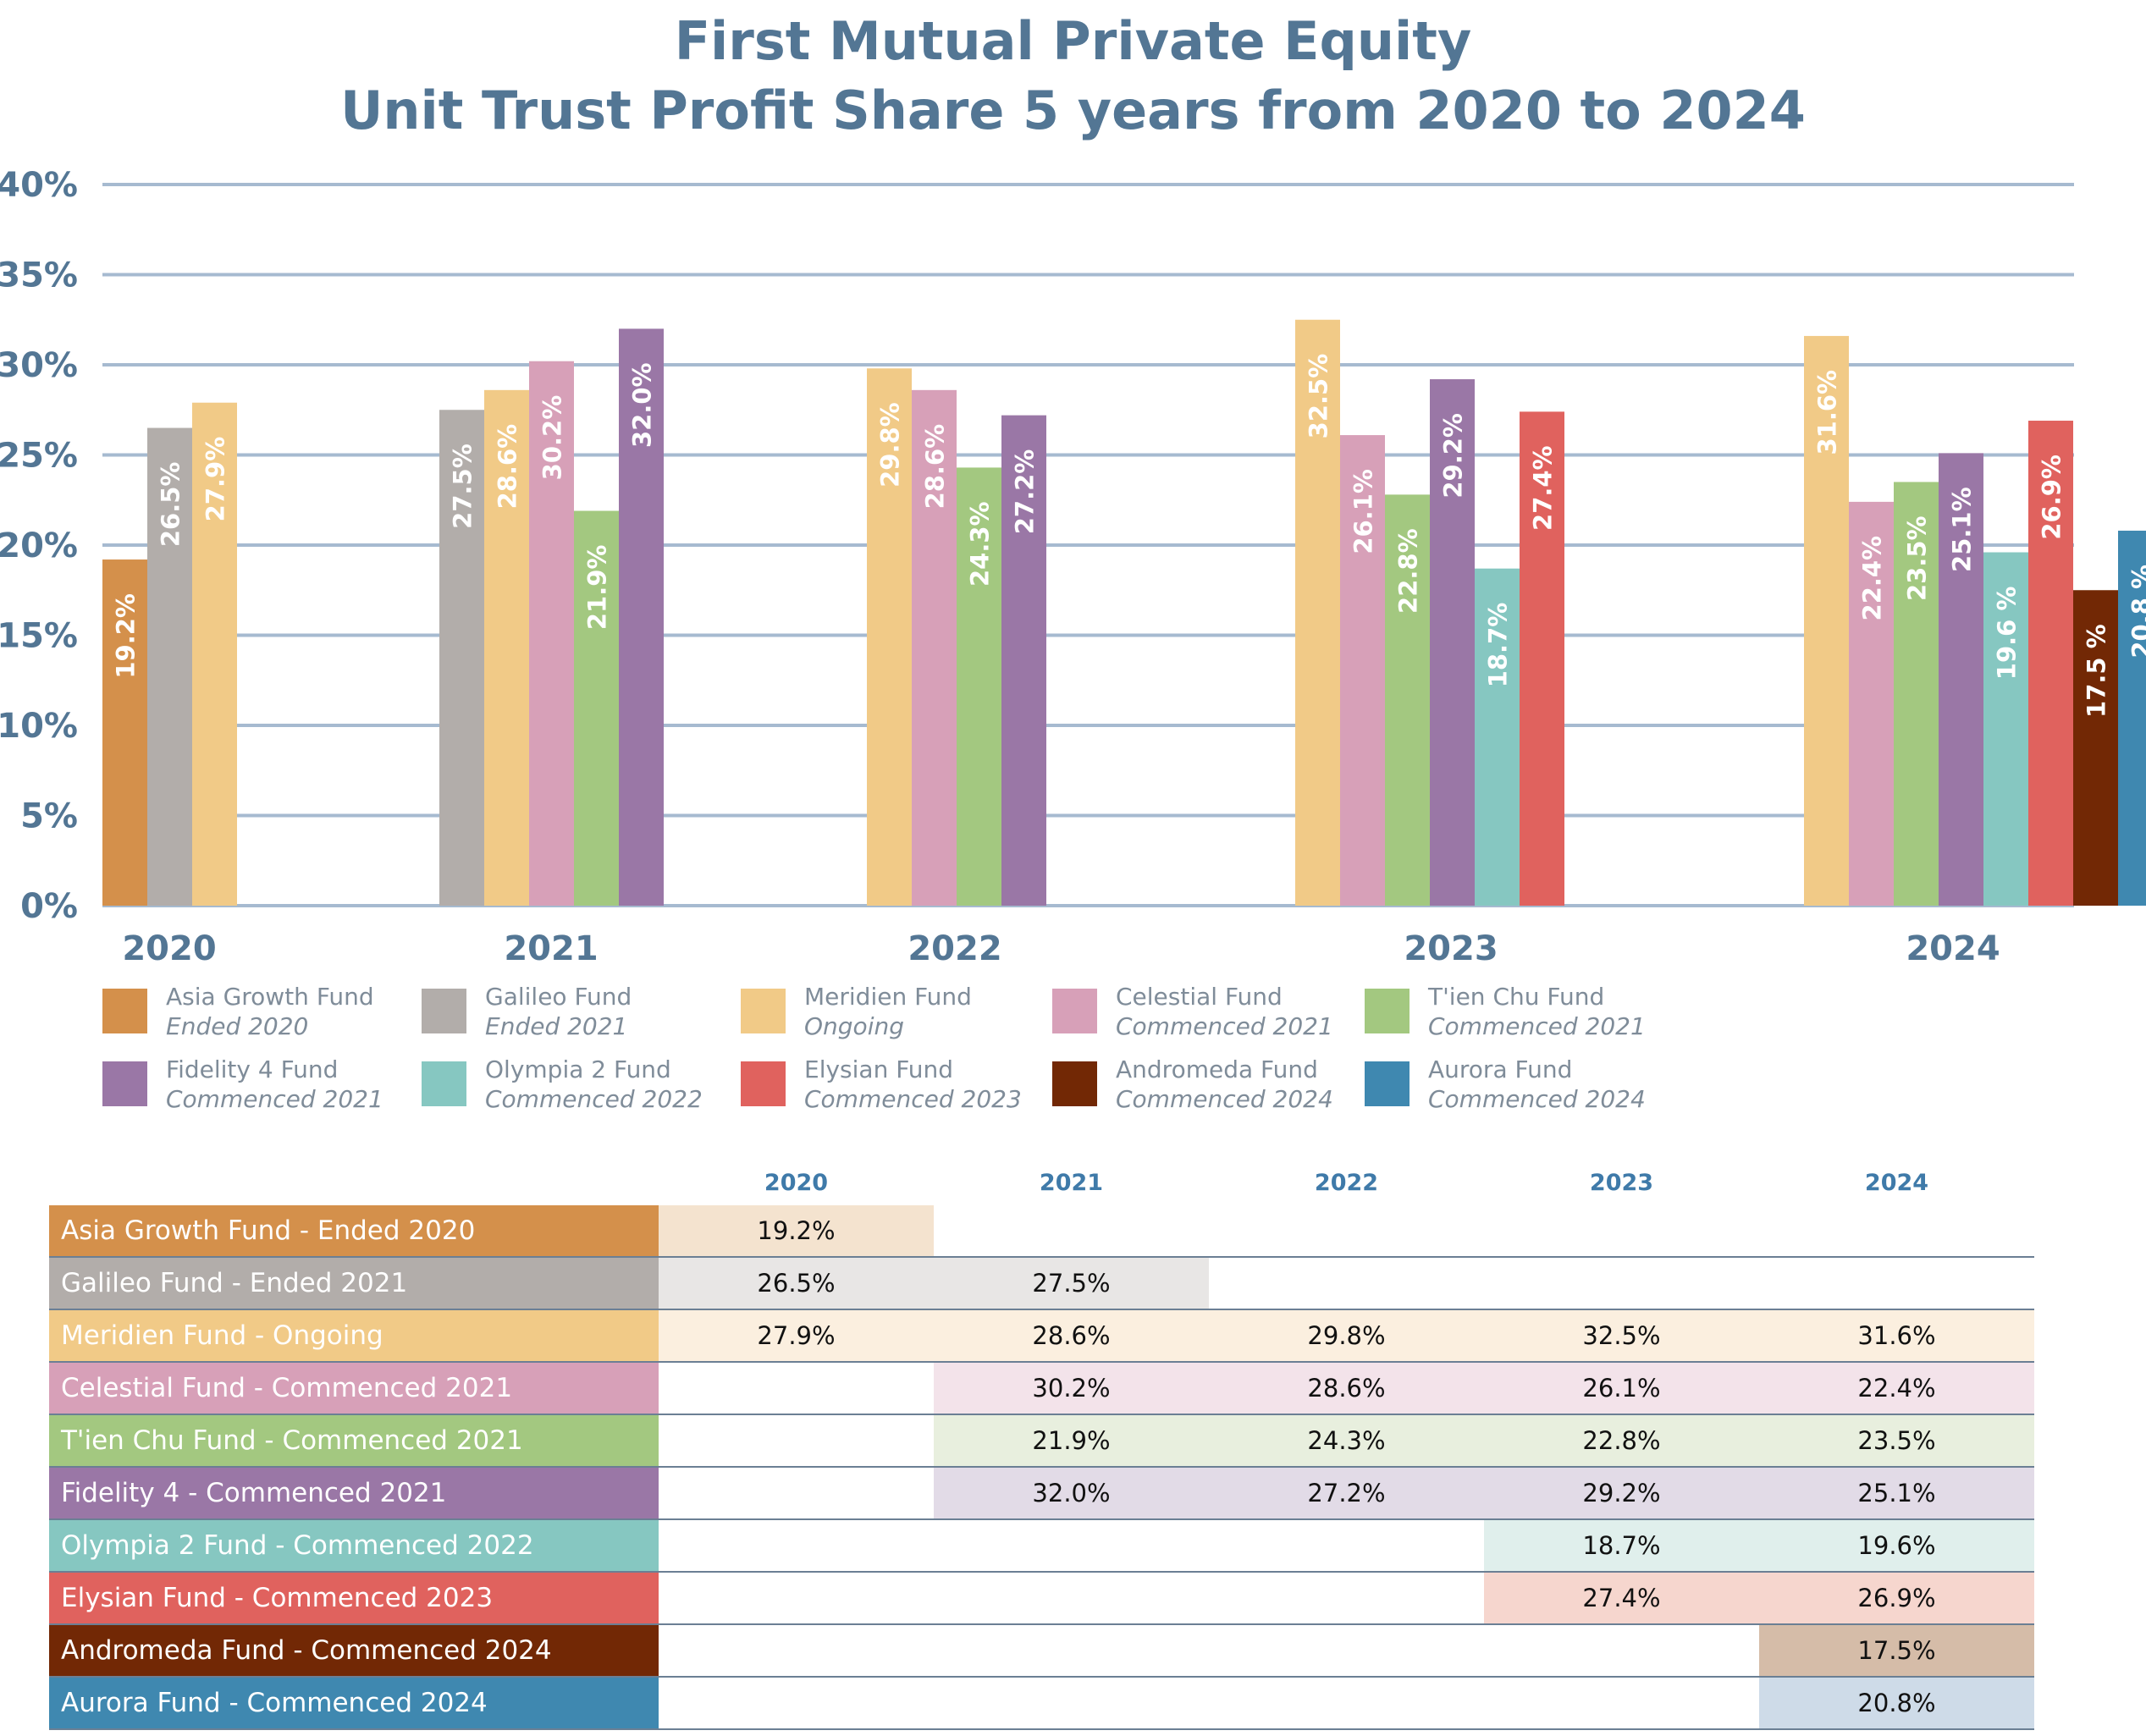 Image resolution: width=2146 pixels, height=1736 pixels. I want to click on table-cell: 26.5%, so click(796, 1283).